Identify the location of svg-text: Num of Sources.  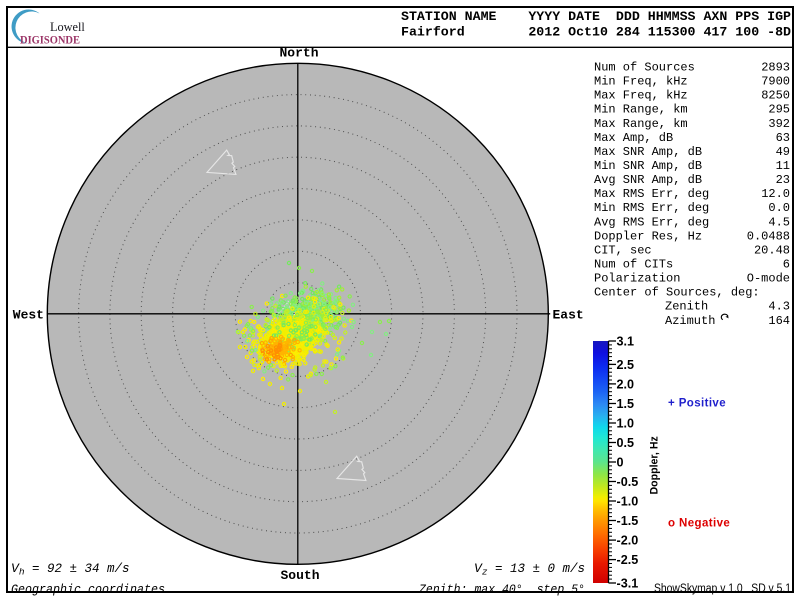
(644, 68).